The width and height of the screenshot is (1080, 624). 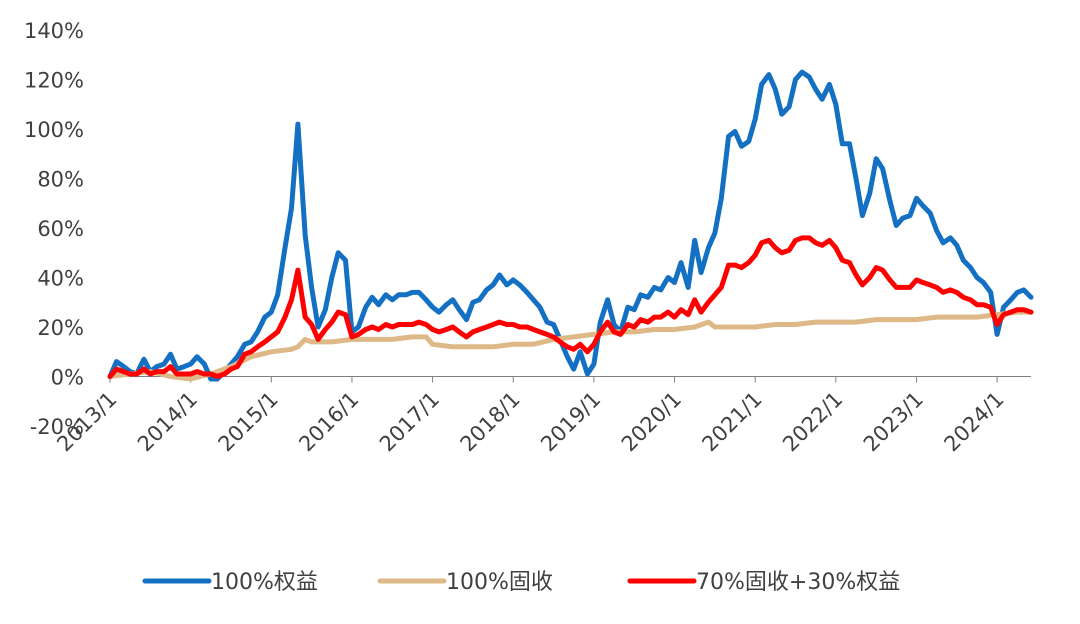 I want to click on legend-label: 70%固收+30%权益, so click(x=798, y=582).